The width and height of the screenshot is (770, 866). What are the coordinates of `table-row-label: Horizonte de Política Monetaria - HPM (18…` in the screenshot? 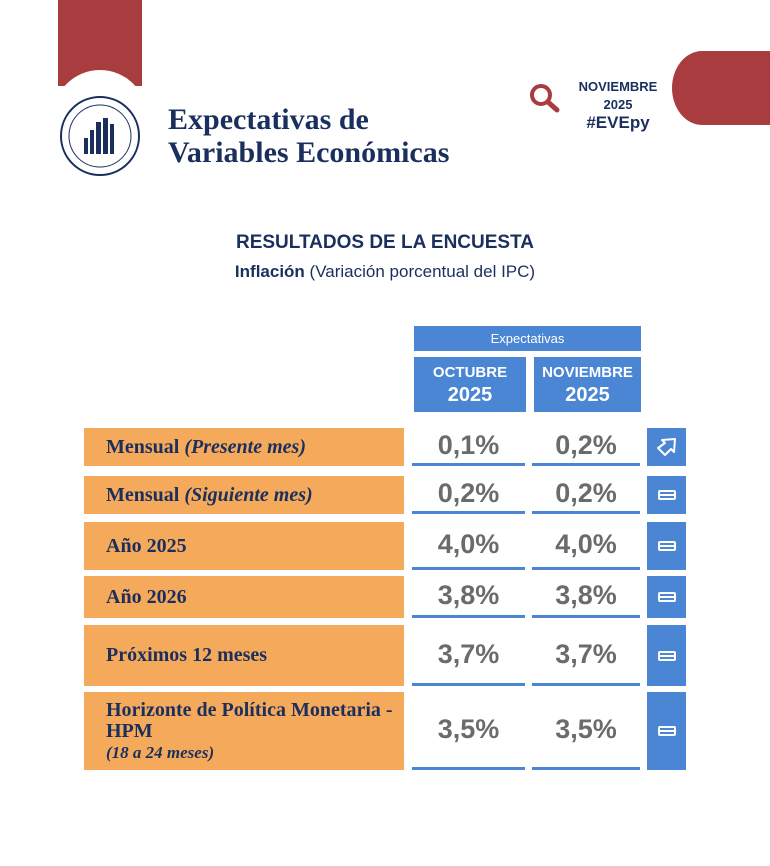 It's located at (244, 731).